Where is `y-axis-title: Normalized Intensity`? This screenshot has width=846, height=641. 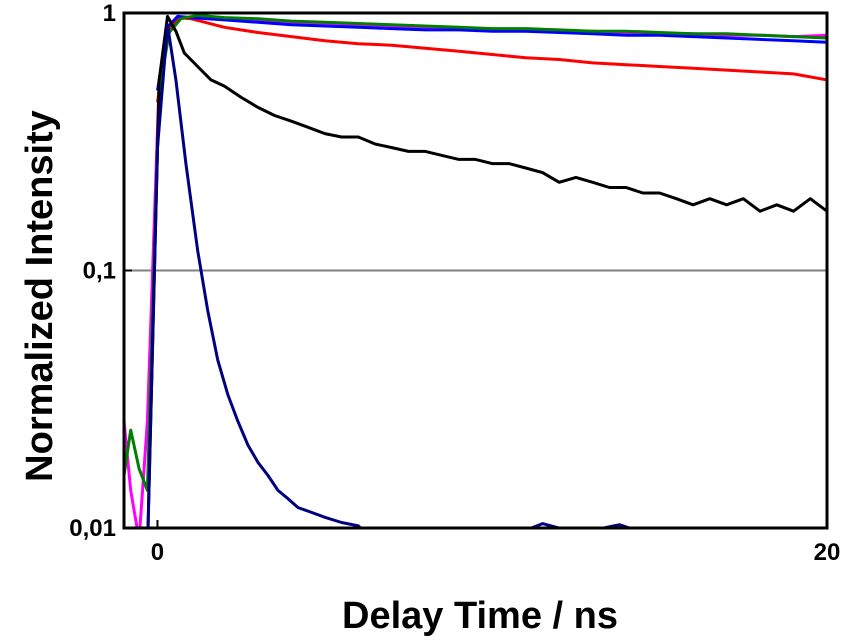
y-axis-title: Normalized Intensity is located at coordinates (40, 296).